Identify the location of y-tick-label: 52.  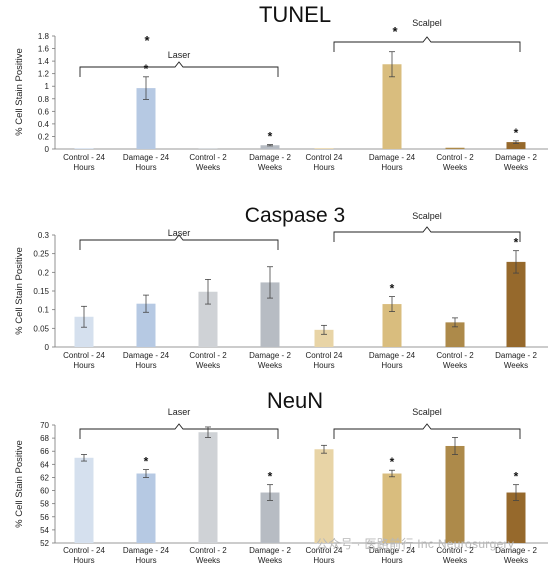
(44, 543).